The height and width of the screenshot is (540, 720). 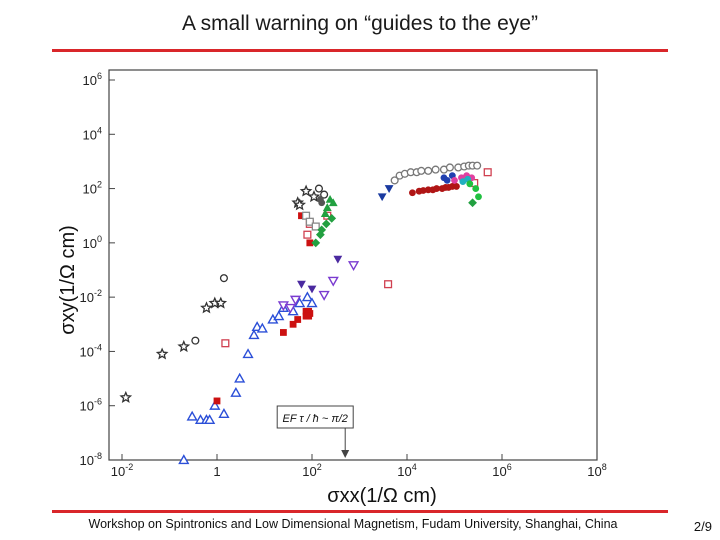 What do you see at coordinates (360, 511) in the screenshot?
I see `footer-divider` at bounding box center [360, 511].